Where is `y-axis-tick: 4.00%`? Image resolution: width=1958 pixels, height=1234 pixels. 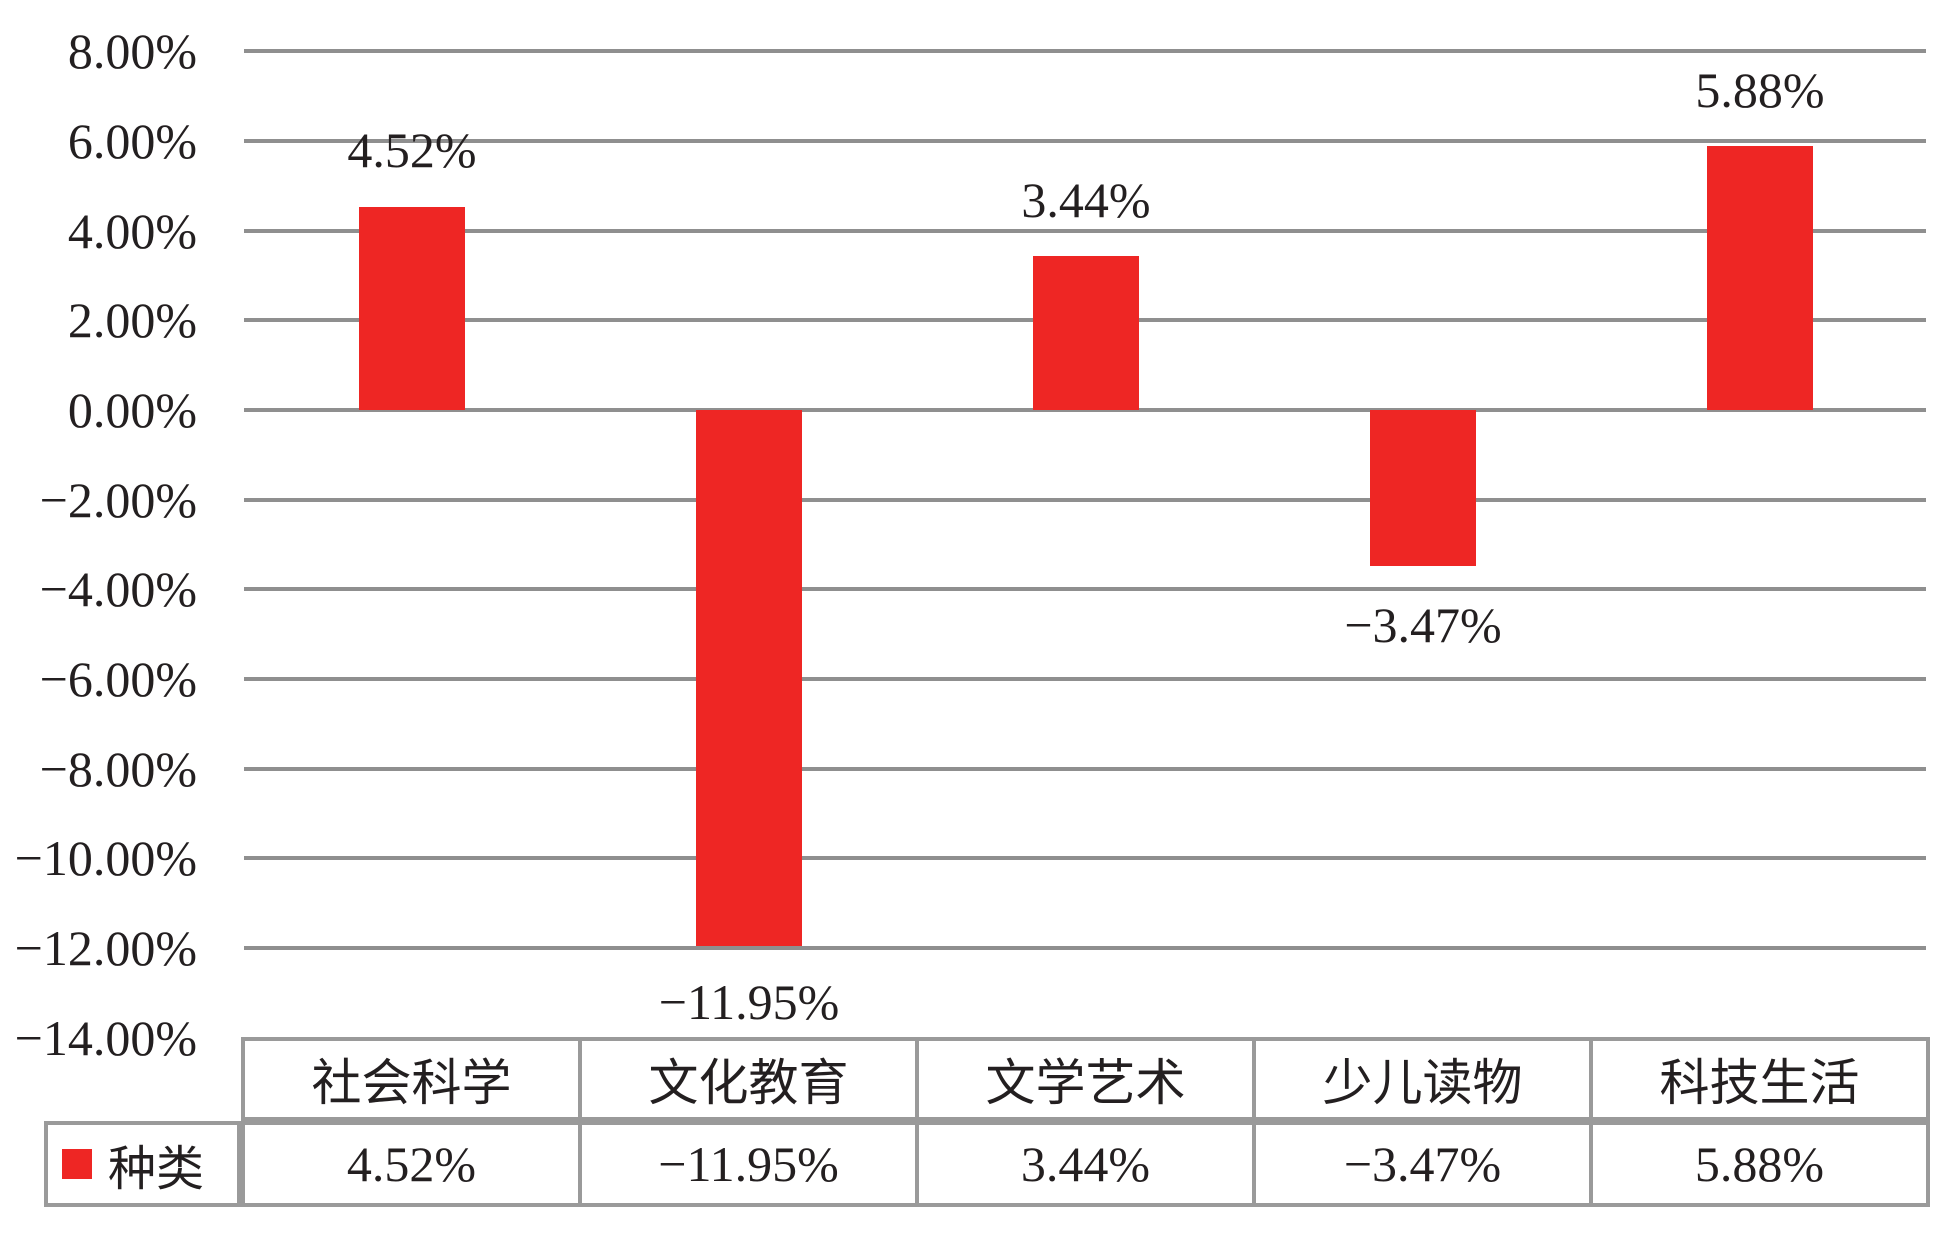 y-axis-tick: 4.00% is located at coordinates (132, 231).